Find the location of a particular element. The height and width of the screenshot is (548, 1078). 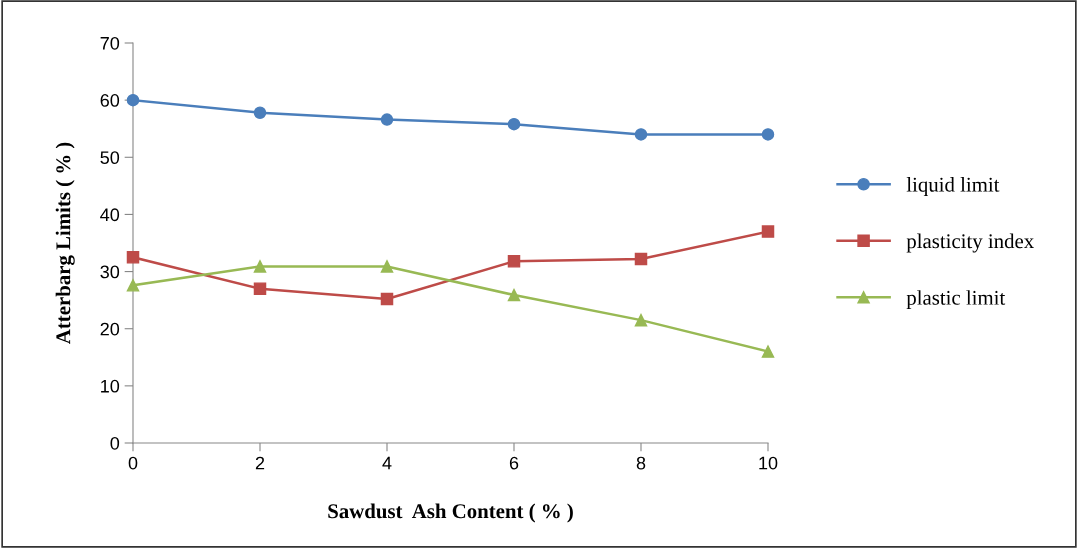

legend-label: liquid limit is located at coordinates (953, 186).